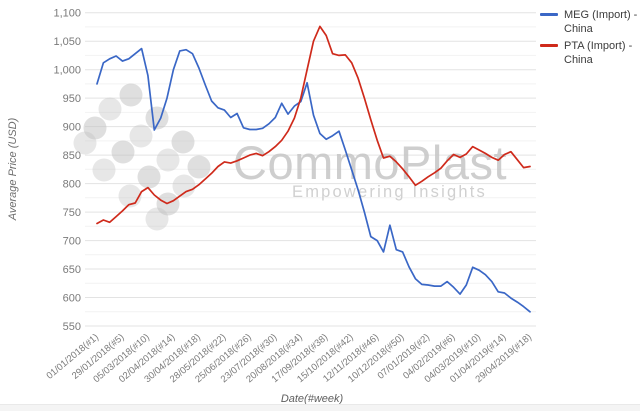  I want to click on y-axis-label: 750, so click(72, 213).